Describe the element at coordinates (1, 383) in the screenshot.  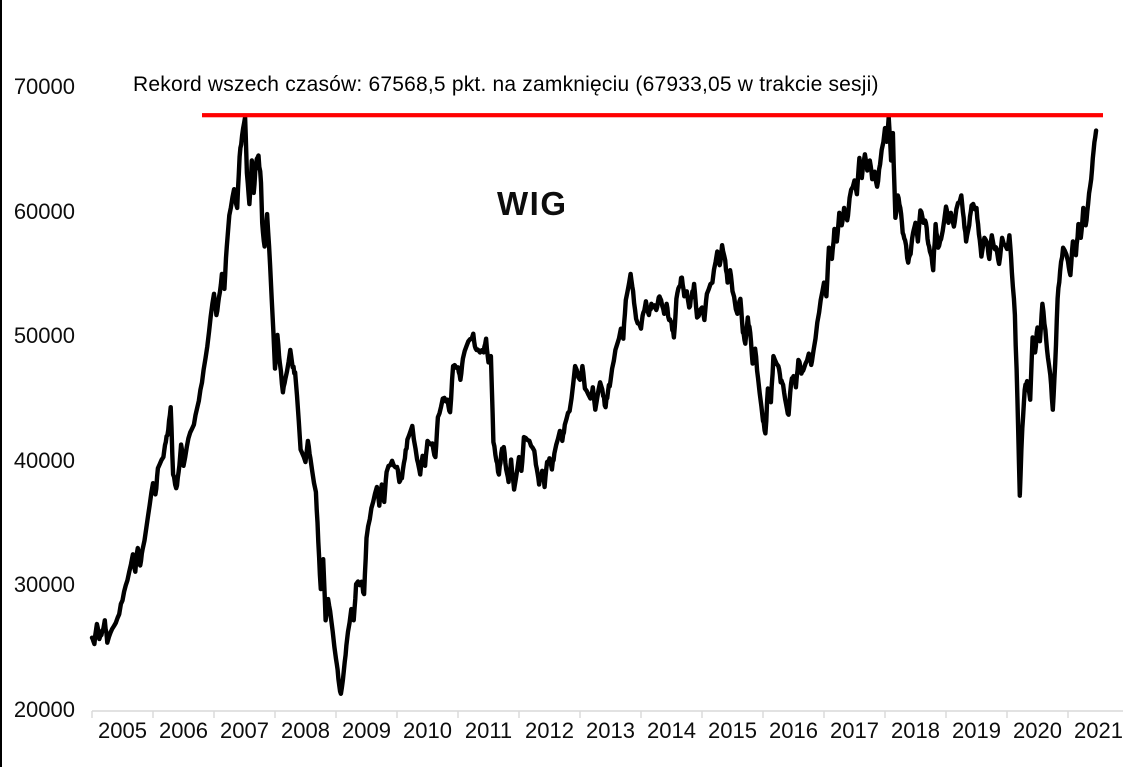
I see `window-left-border` at that location.